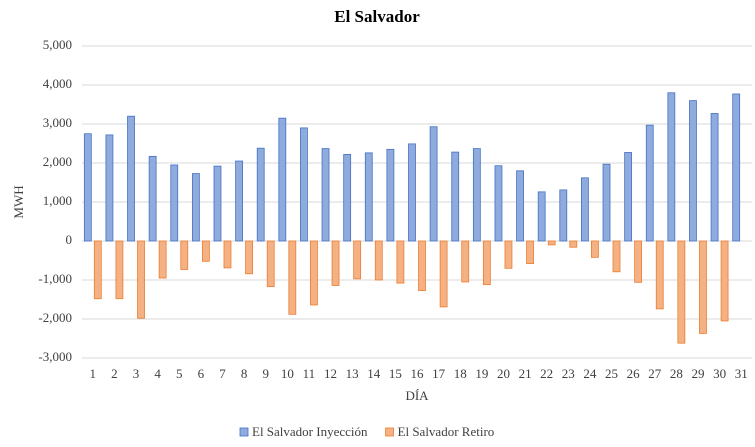 The width and height of the screenshot is (755, 447). Describe the element at coordinates (57, 44) in the screenshot. I see `y-tick-label: 5,000` at that location.